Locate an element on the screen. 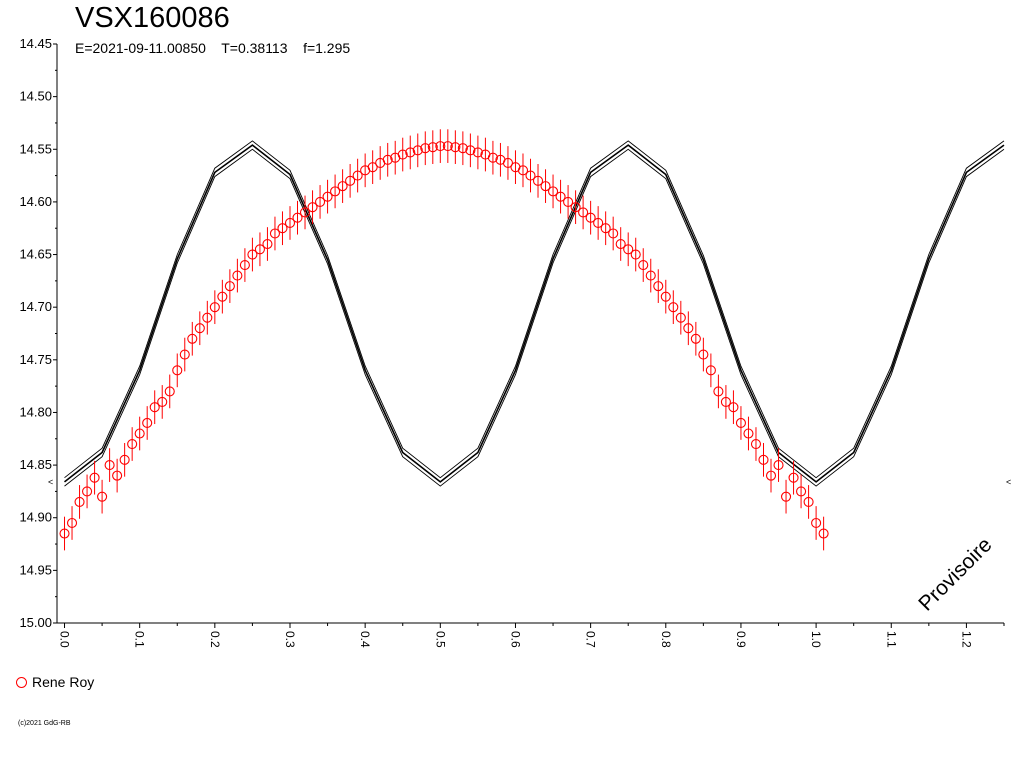 This screenshot has height=768, width=1024. right-edge-marker: < is located at coordinates (1008, 482).